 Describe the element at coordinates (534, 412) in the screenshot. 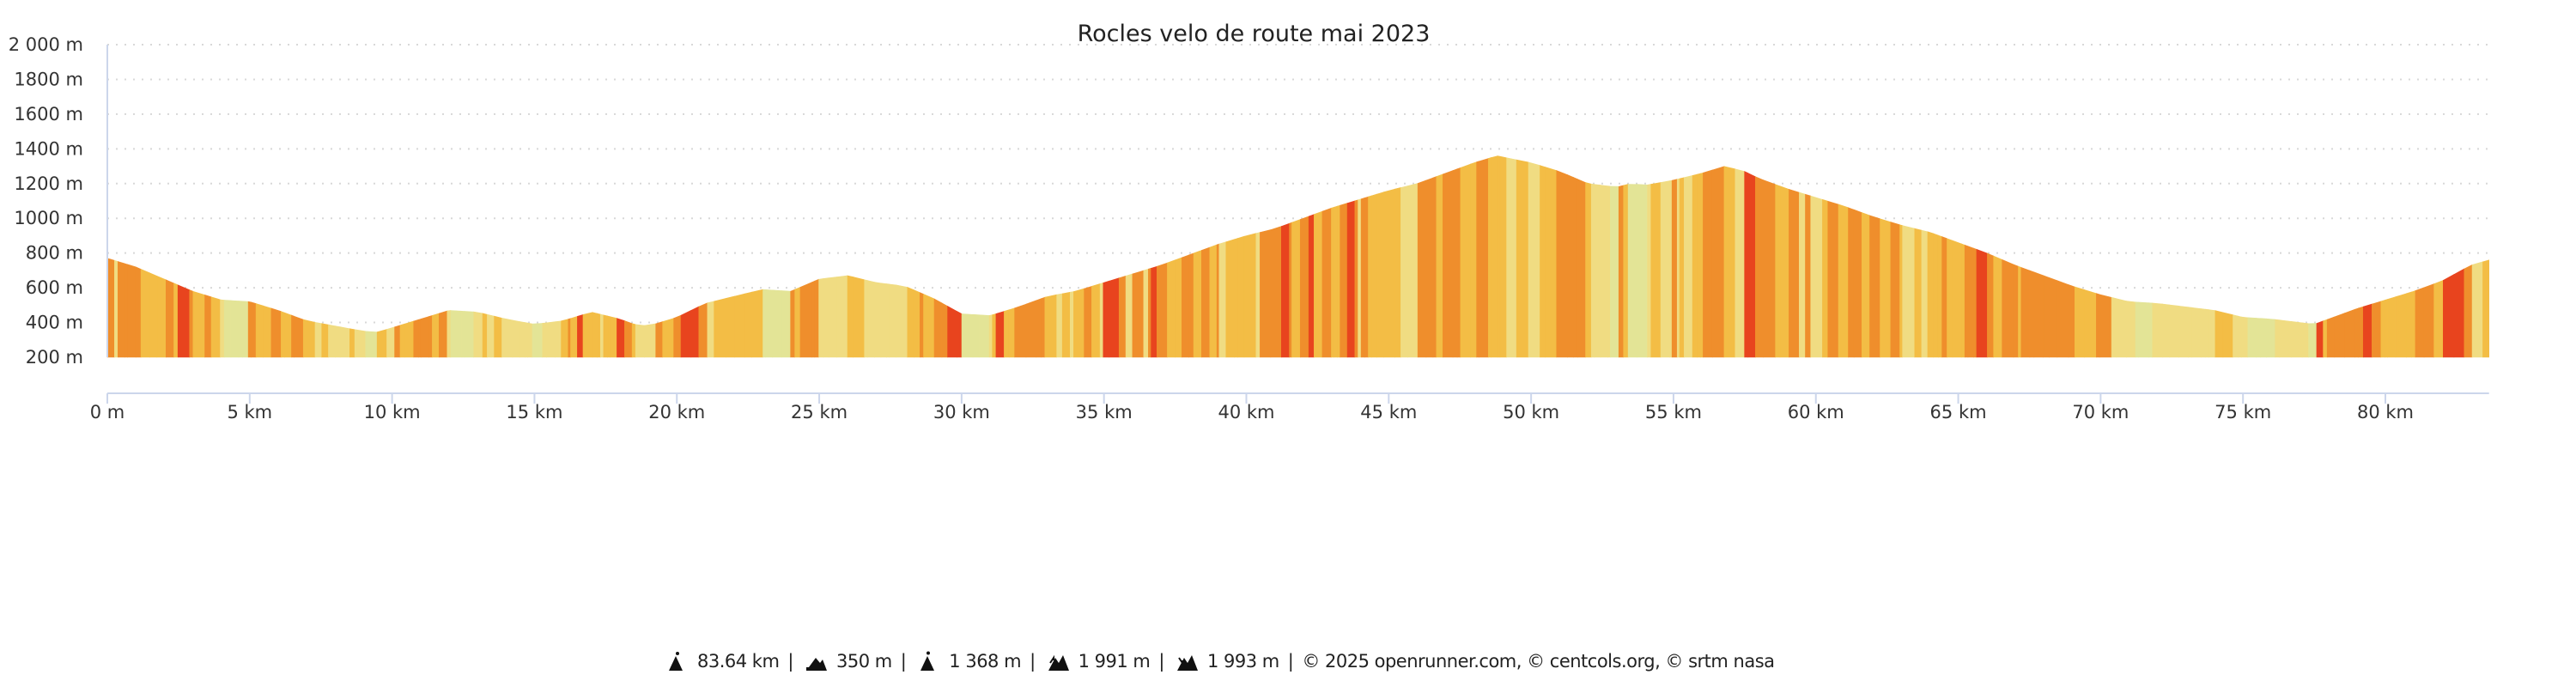

I see `x-tick-label: 15 km` at that location.